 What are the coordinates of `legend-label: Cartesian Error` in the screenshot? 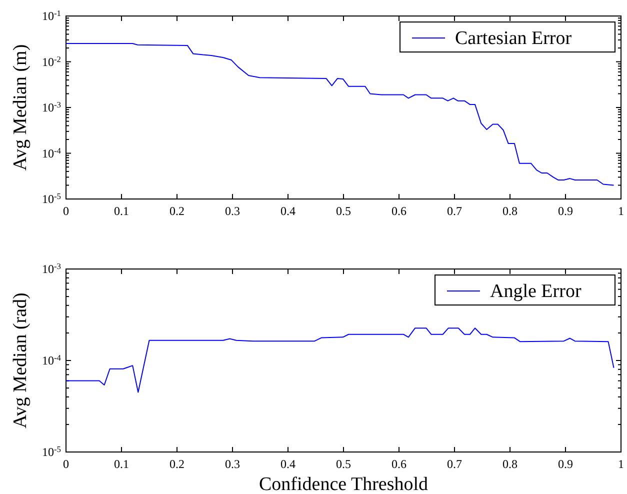 It's located at (513, 38).